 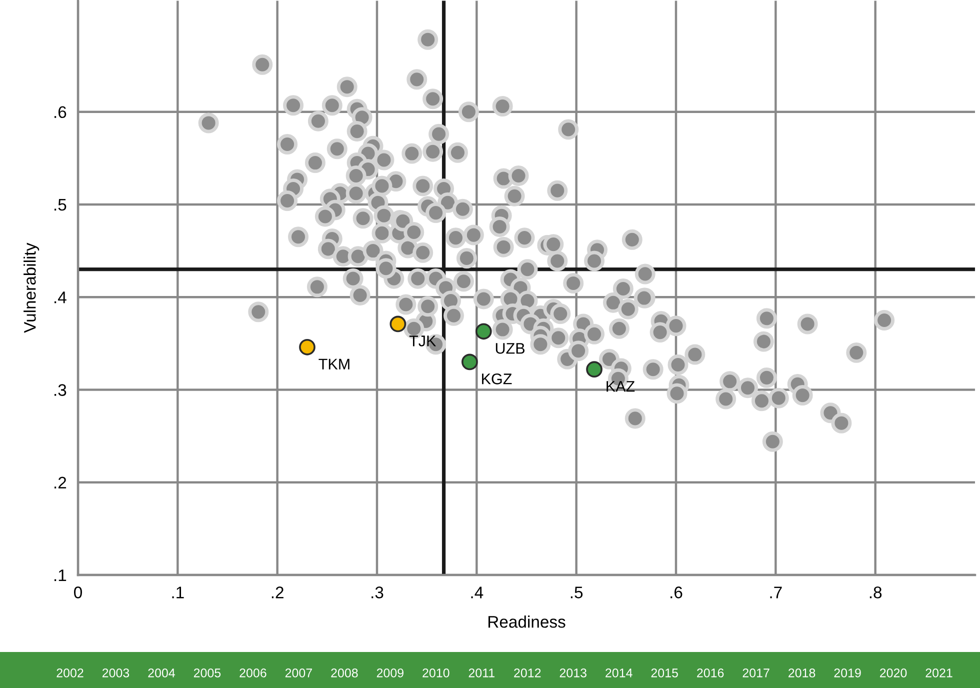 I want to click on text: 2009, so click(x=390, y=673).